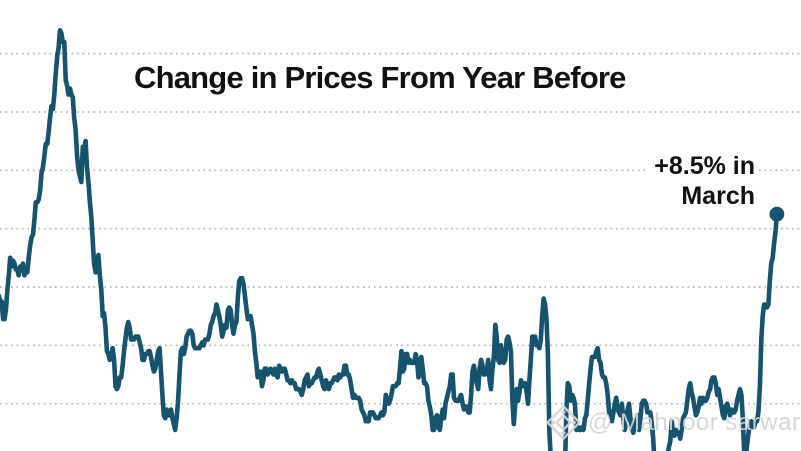  What do you see at coordinates (718, 195) in the screenshot?
I see `annotation-line-2: March` at bounding box center [718, 195].